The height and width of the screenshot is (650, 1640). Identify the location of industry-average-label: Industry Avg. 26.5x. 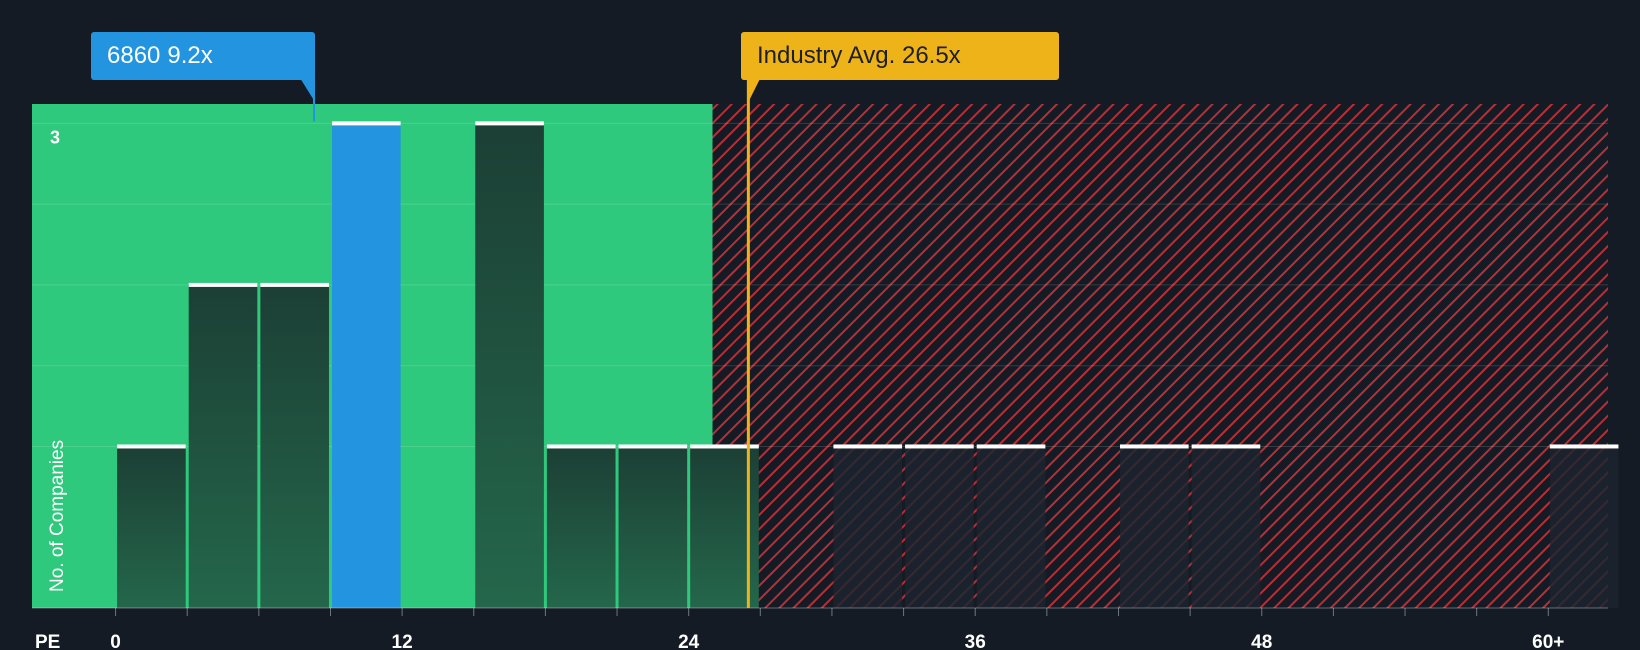
(859, 55).